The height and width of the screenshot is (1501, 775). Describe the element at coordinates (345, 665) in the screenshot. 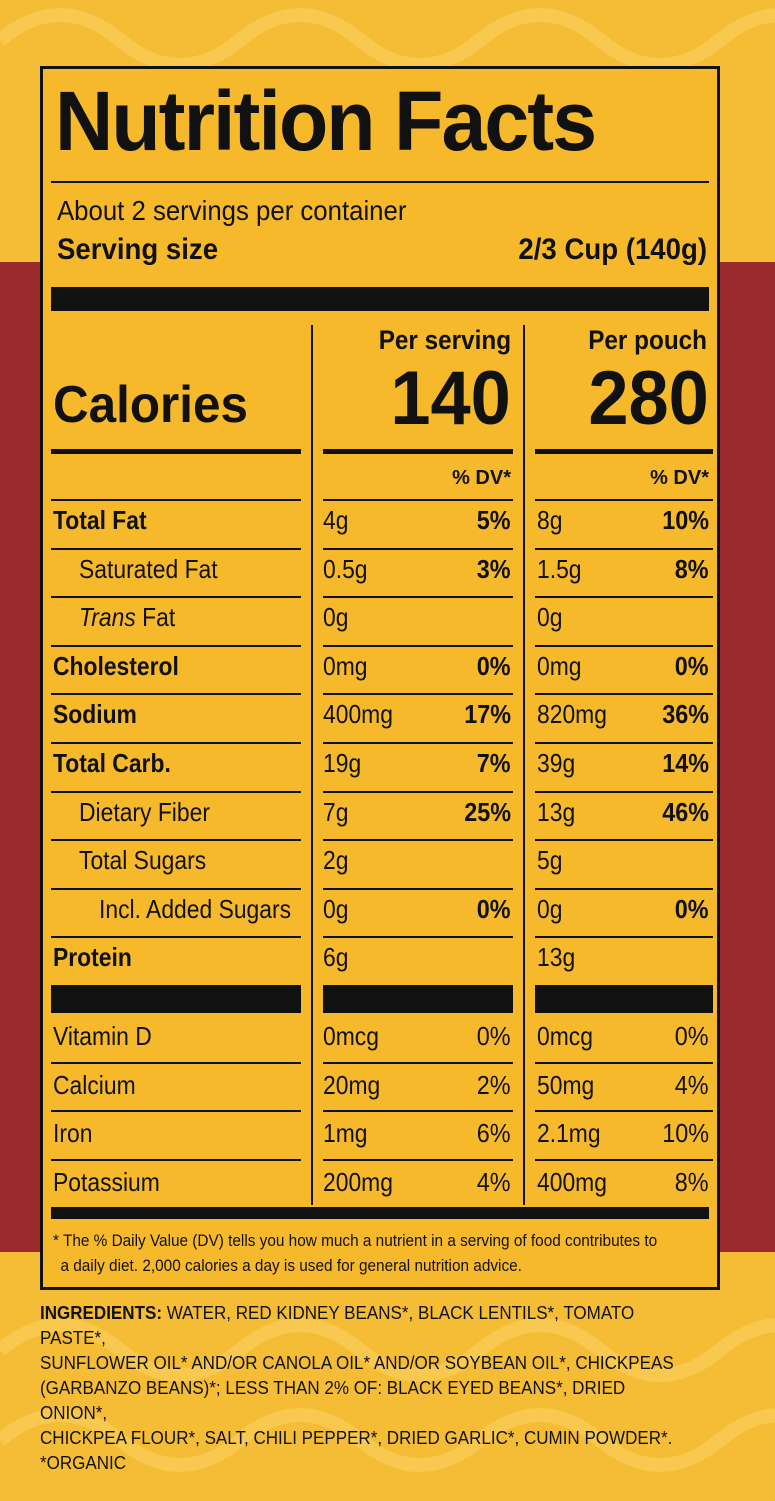

I see `serving-amount: 0mg` at that location.